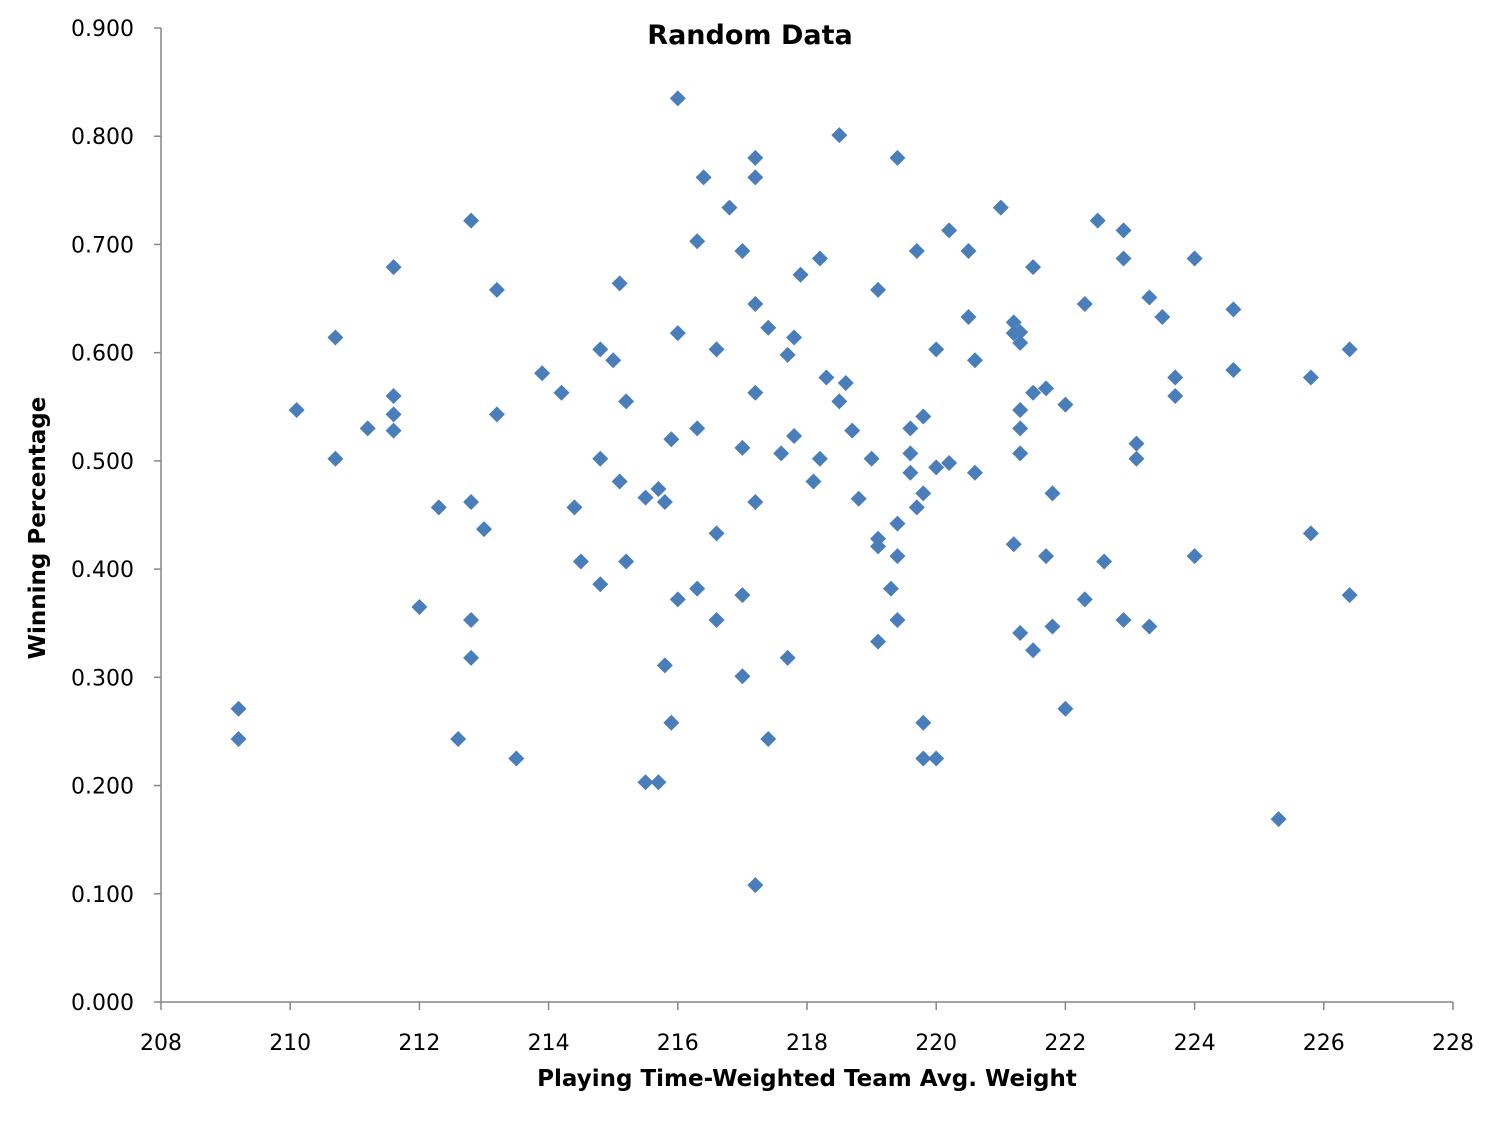 This screenshot has width=1500, height=1125. What do you see at coordinates (1195, 1043) in the screenshot?
I see `x-tick-label: 224` at bounding box center [1195, 1043].